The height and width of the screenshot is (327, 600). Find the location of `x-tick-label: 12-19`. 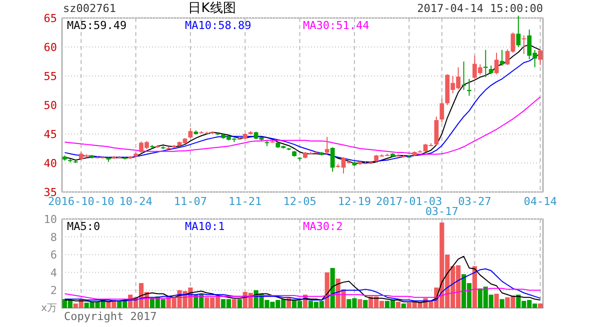

x-tick-label: 12-19 is located at coordinates (354, 201).